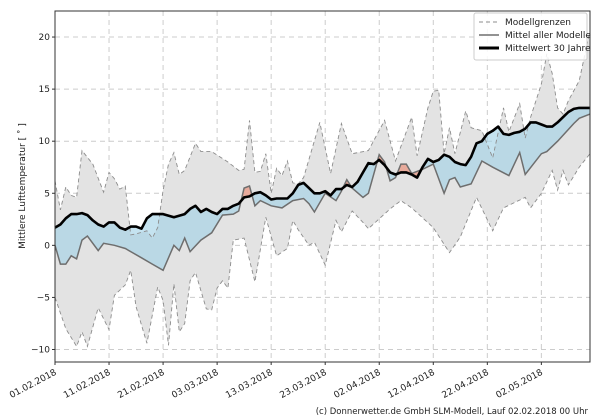 The image size is (600, 420). I want to click on x-tick-label: 21.02.2018, so click(141, 384).